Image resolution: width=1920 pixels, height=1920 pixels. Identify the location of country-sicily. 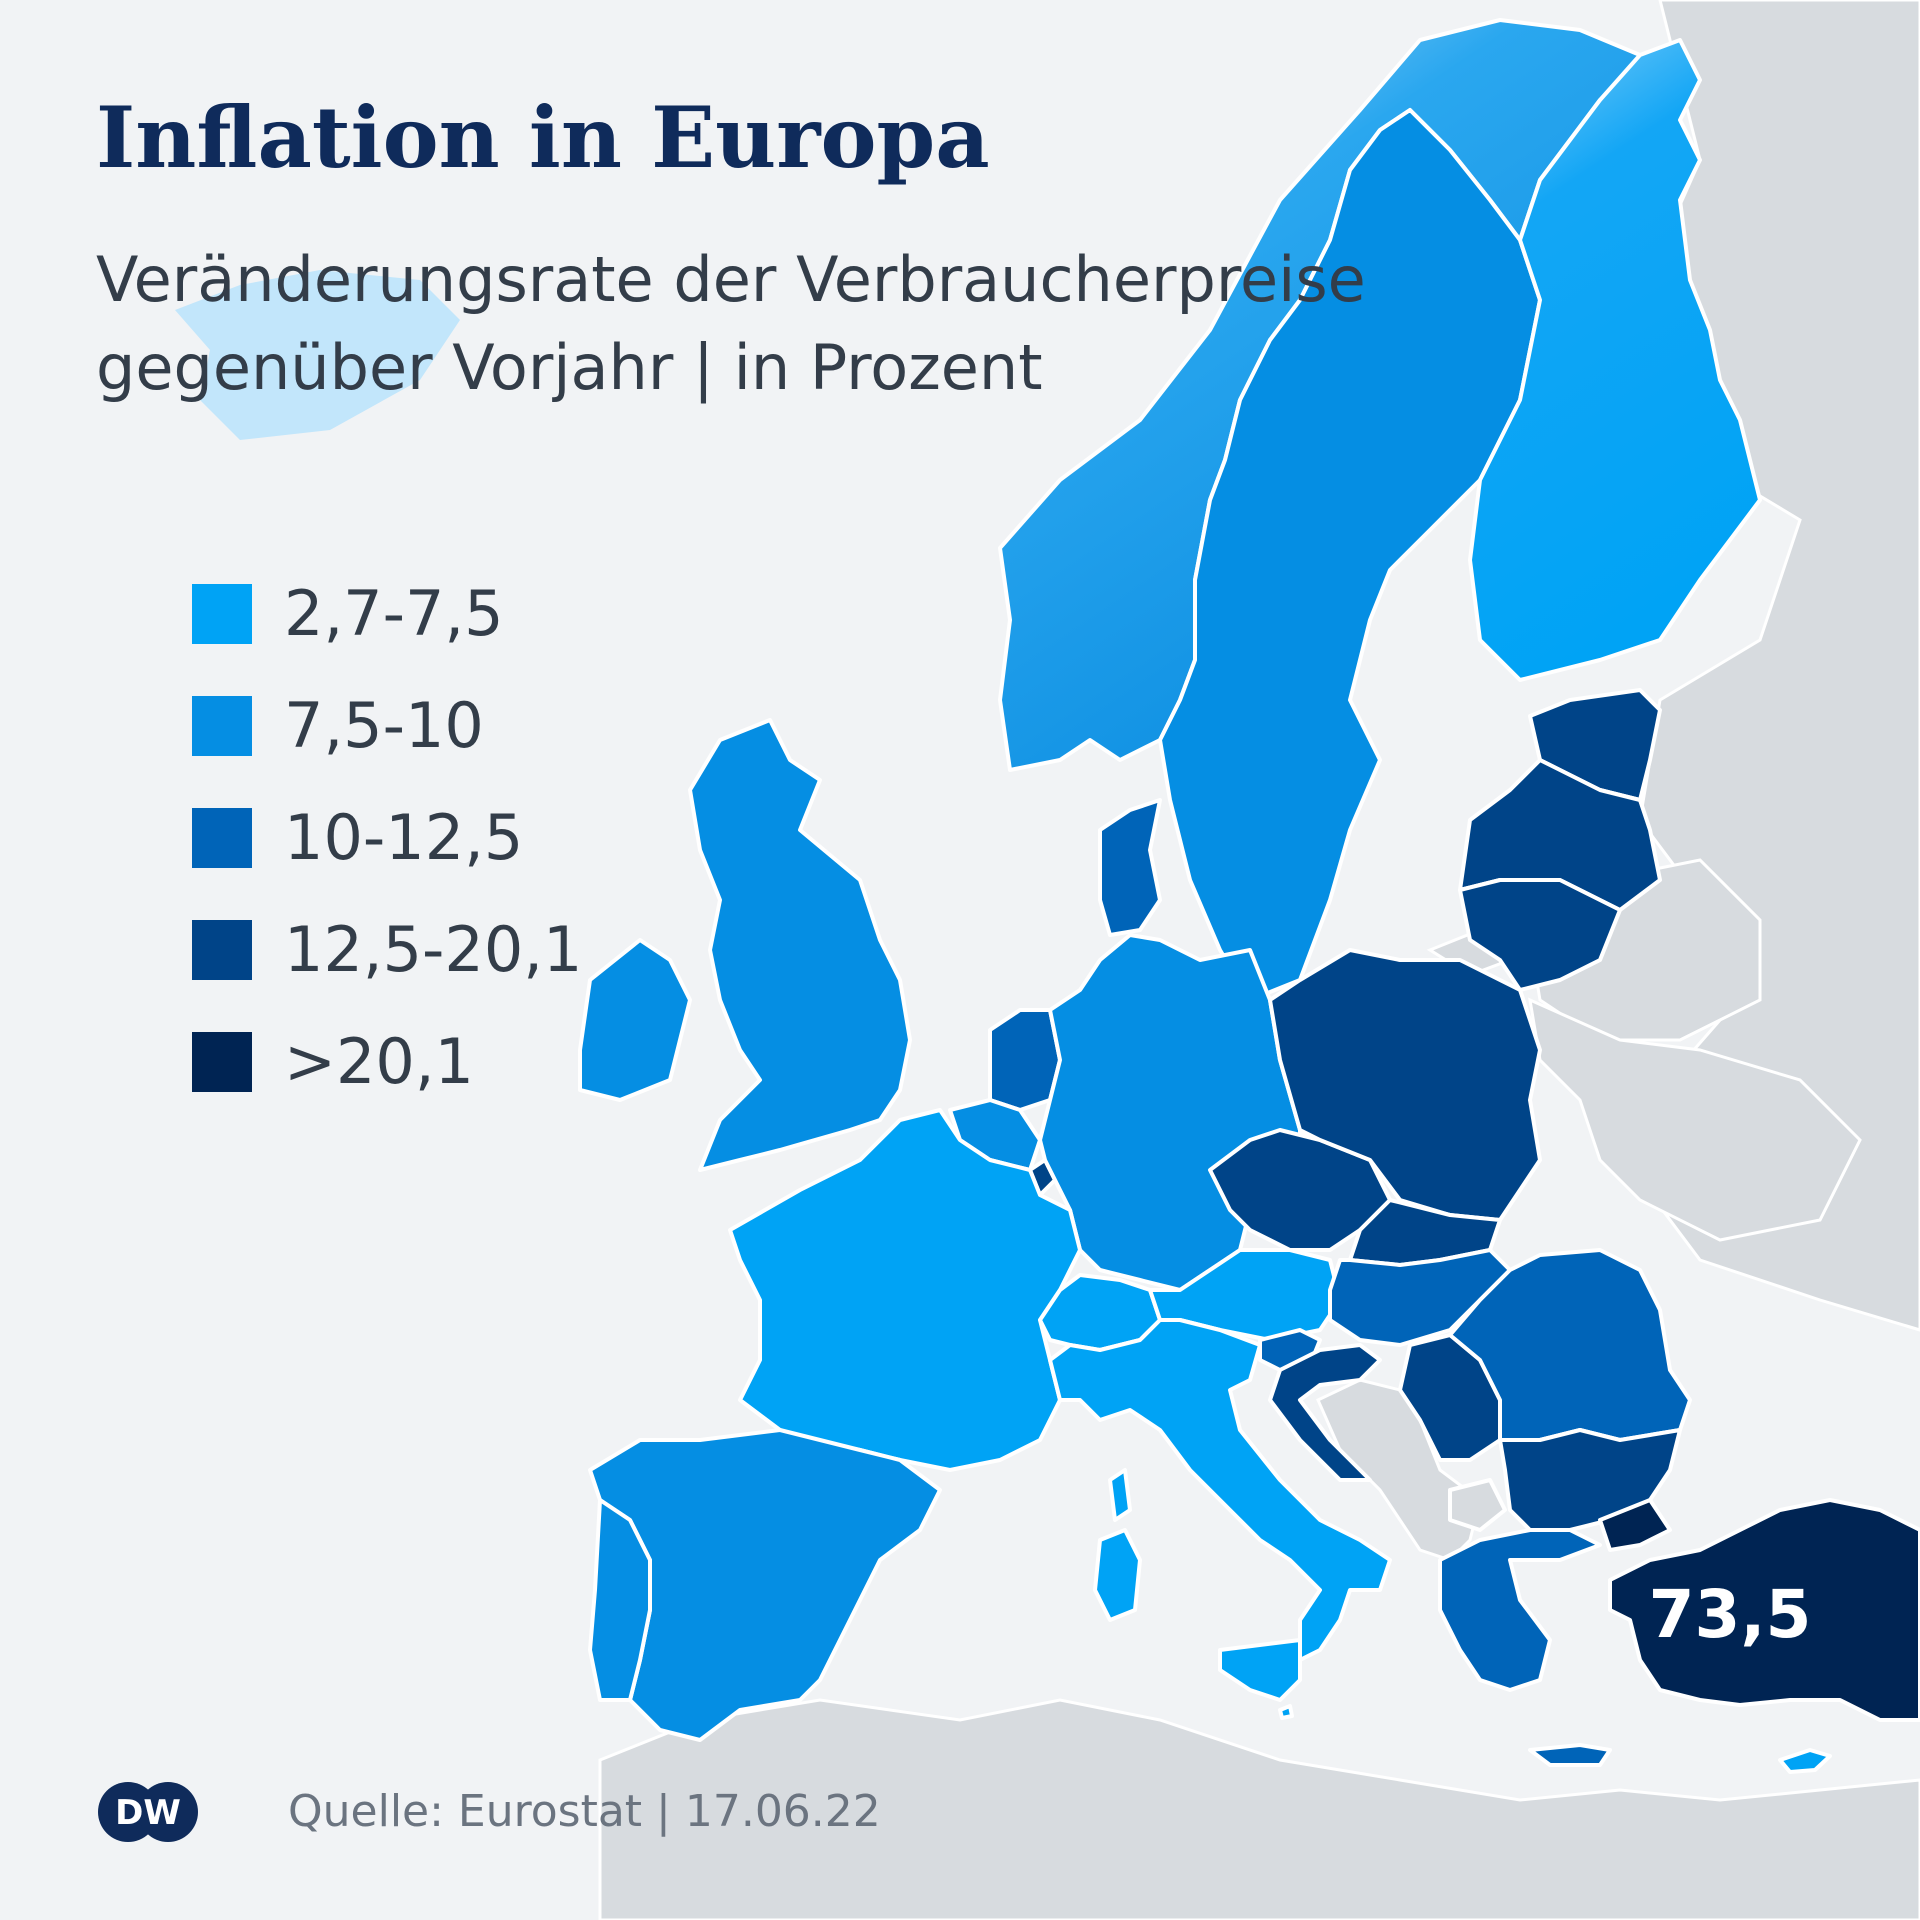
(1260, 1670).